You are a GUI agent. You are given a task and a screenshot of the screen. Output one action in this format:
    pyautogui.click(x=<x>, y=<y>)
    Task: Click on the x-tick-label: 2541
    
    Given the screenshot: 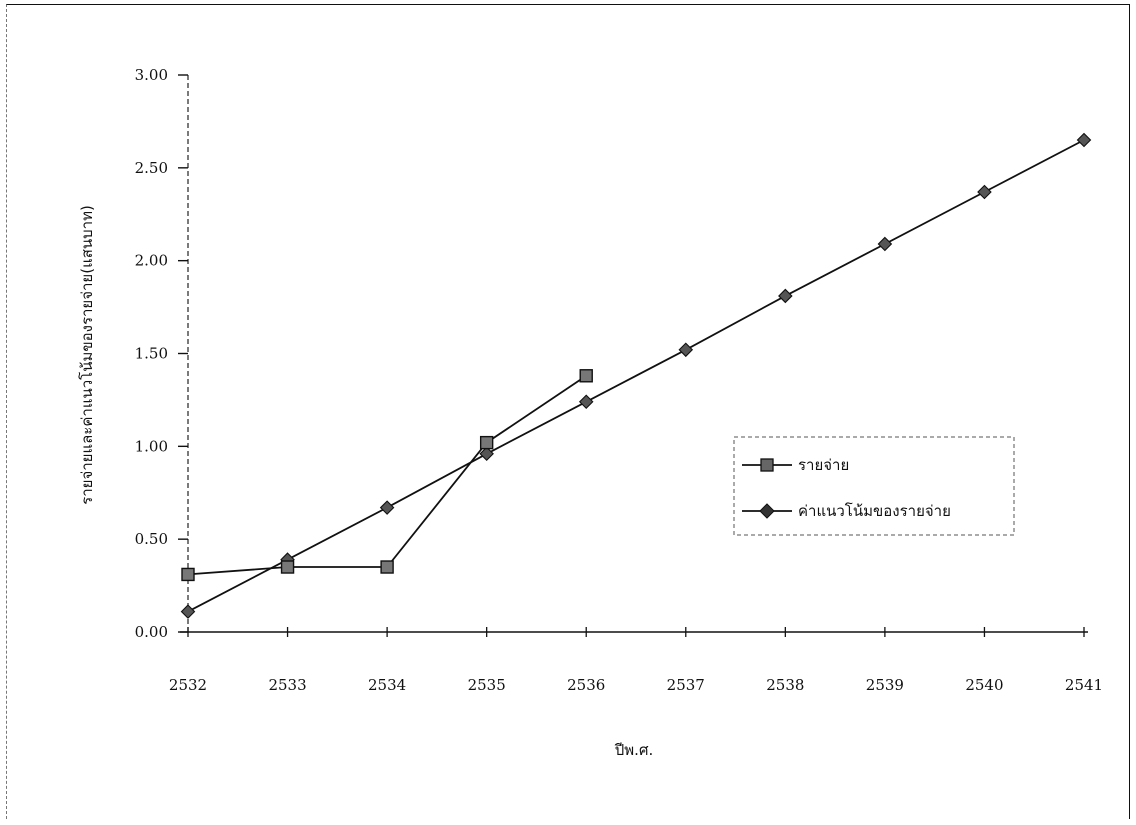 What is the action you would take?
    pyautogui.click(x=1084, y=685)
    